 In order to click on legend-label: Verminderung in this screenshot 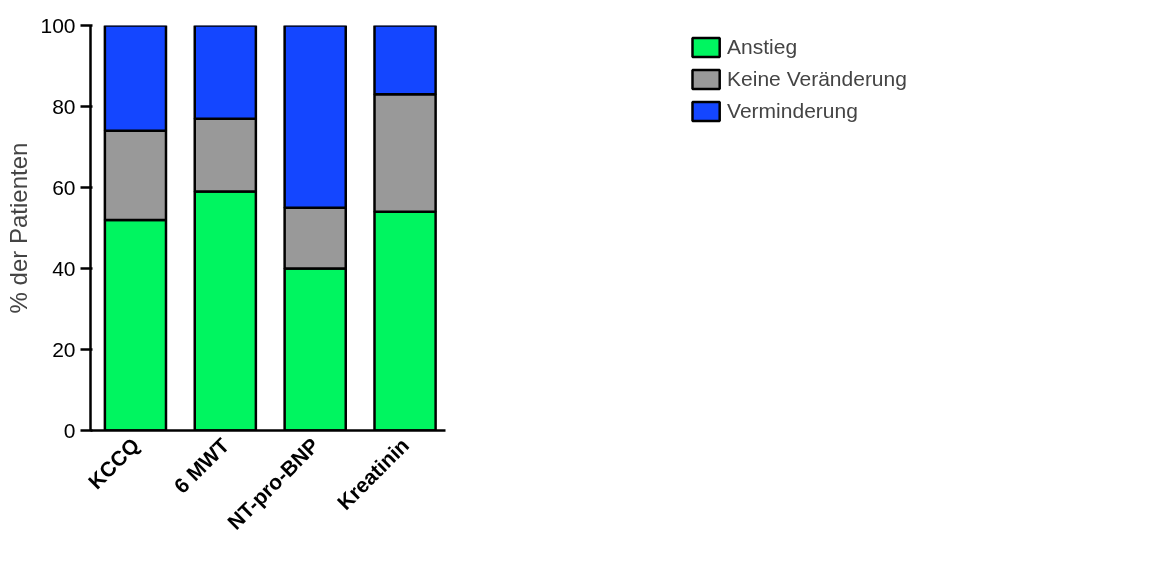, I will do `click(792, 111)`.